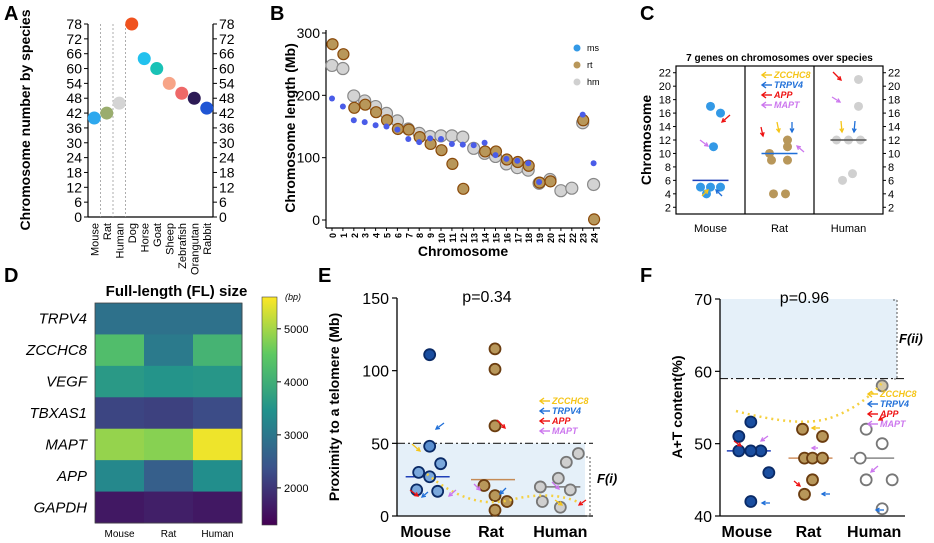  What do you see at coordinates (894, 74) in the screenshot?
I see `ytick-label-right: 22` at bounding box center [894, 74].